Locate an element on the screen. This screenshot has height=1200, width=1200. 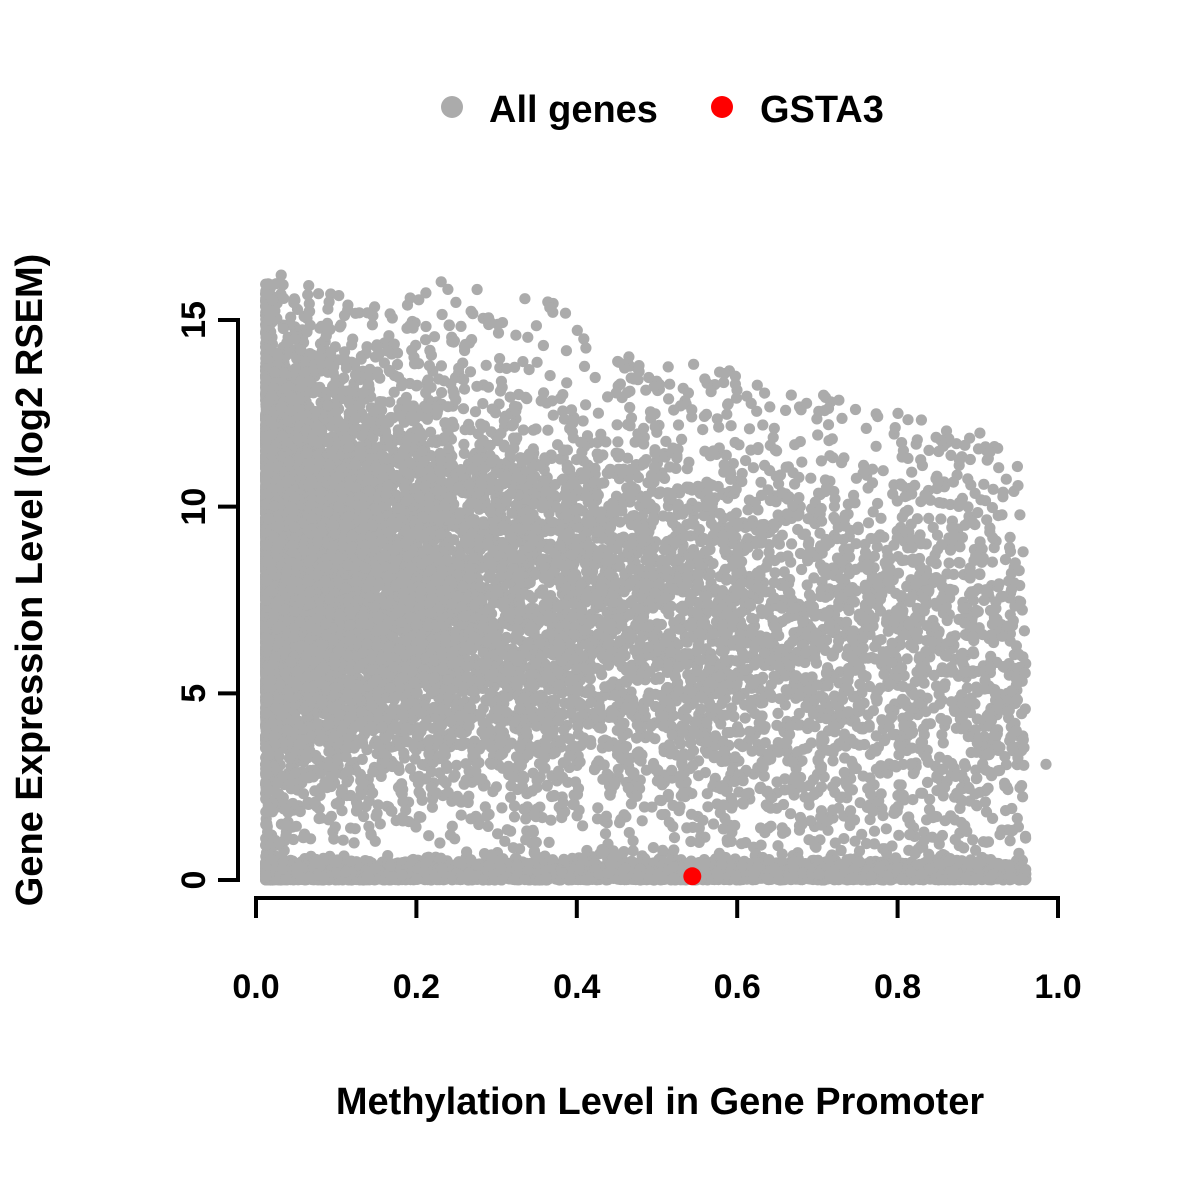
x-tick-labels: 0.0 0.2 0.4 0.6 0.8 1.0 is located at coordinates (656, 987).